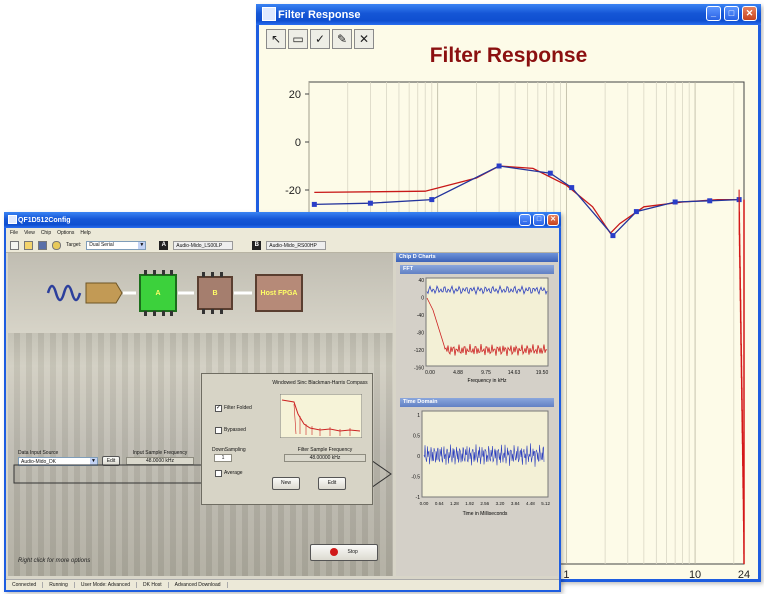  What do you see at coordinates (741, 372) in the screenshot?
I see `rolloff-line` at bounding box center [741, 372].